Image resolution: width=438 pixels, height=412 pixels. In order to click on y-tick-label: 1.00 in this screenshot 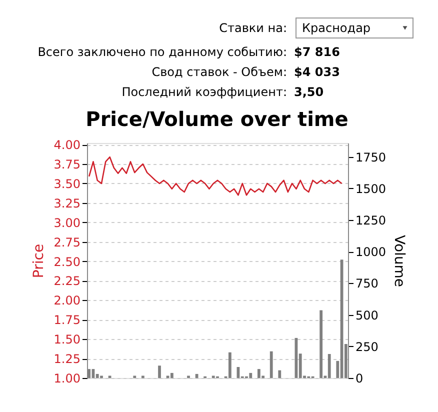, I will do `click(67, 379)`.